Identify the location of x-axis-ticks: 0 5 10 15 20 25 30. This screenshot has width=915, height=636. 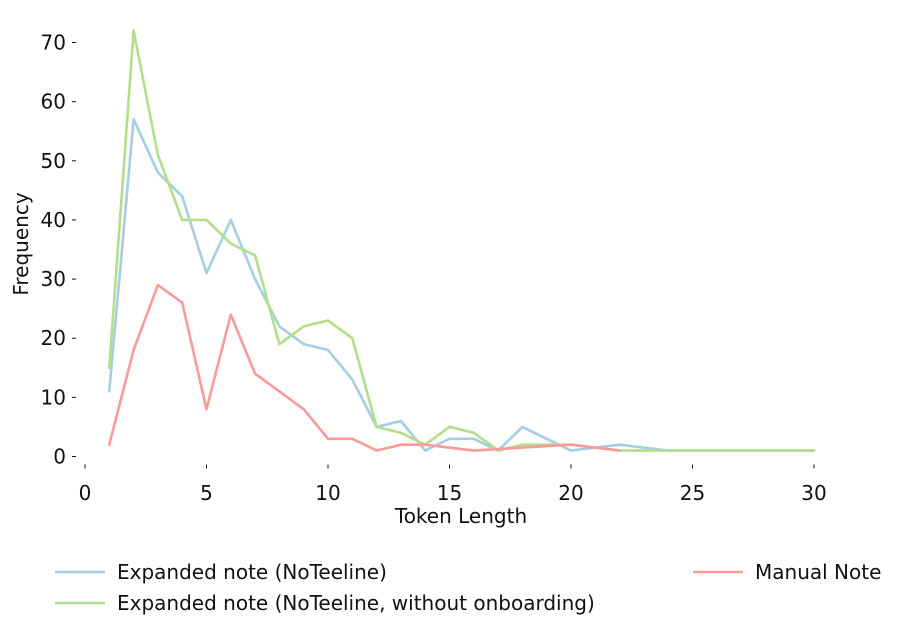
(453, 484).